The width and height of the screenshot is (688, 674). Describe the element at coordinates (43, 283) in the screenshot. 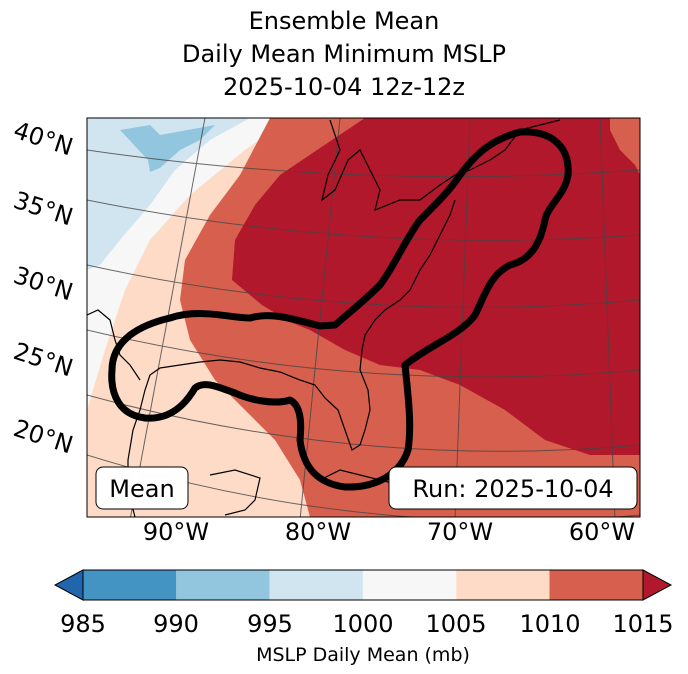

I see `lat-label-30: 30°N` at that location.